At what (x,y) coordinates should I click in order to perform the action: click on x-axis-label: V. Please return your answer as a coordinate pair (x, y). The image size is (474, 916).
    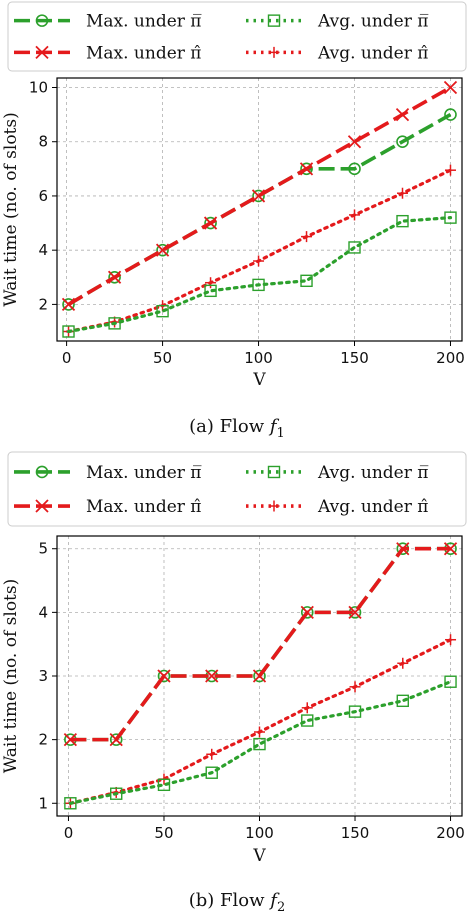
    Looking at the image, I should click on (259, 380).